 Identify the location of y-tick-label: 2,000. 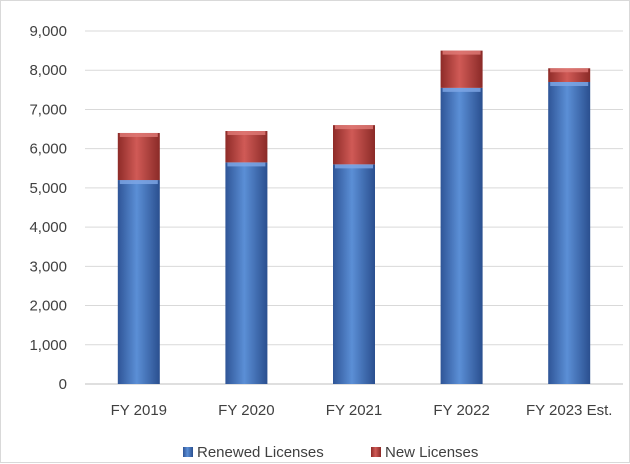
(48, 306).